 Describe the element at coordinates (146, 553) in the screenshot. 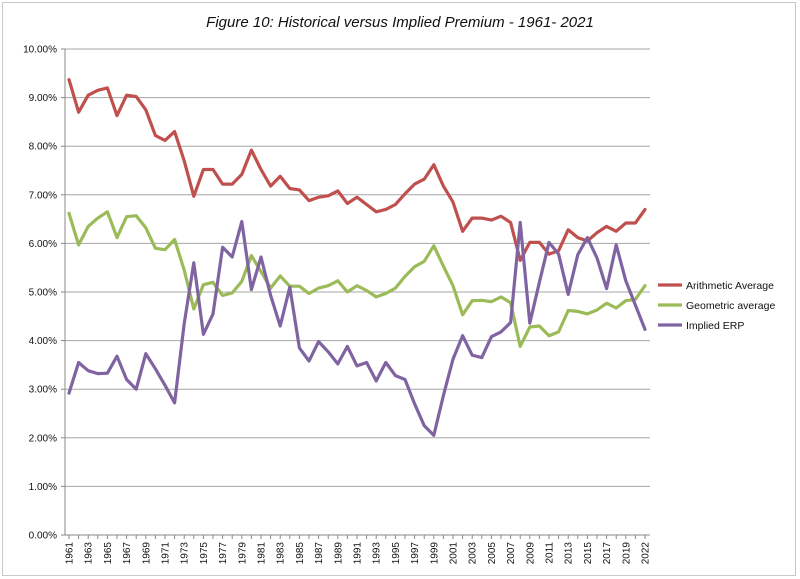

I see `x-tick-label: 1969` at that location.